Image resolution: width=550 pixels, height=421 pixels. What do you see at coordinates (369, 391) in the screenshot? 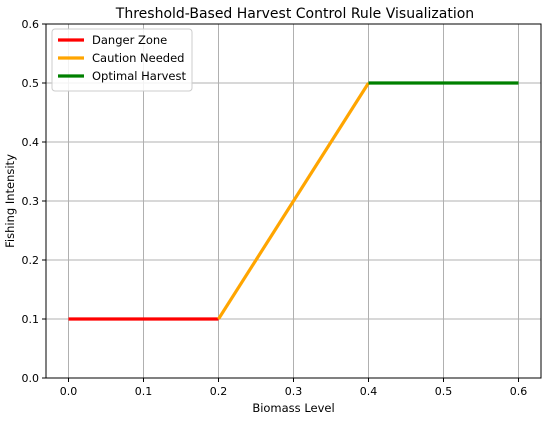
I see `x-tick-label-4: 0.4` at bounding box center [369, 391].